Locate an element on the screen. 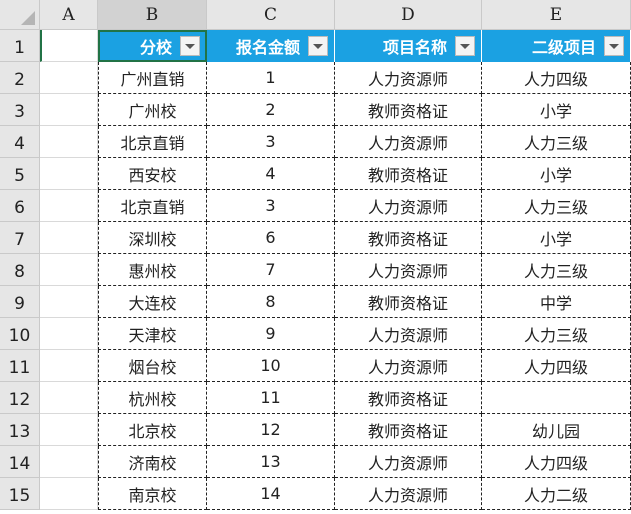 The image size is (631, 514). cell-a7 is located at coordinates (69, 238).